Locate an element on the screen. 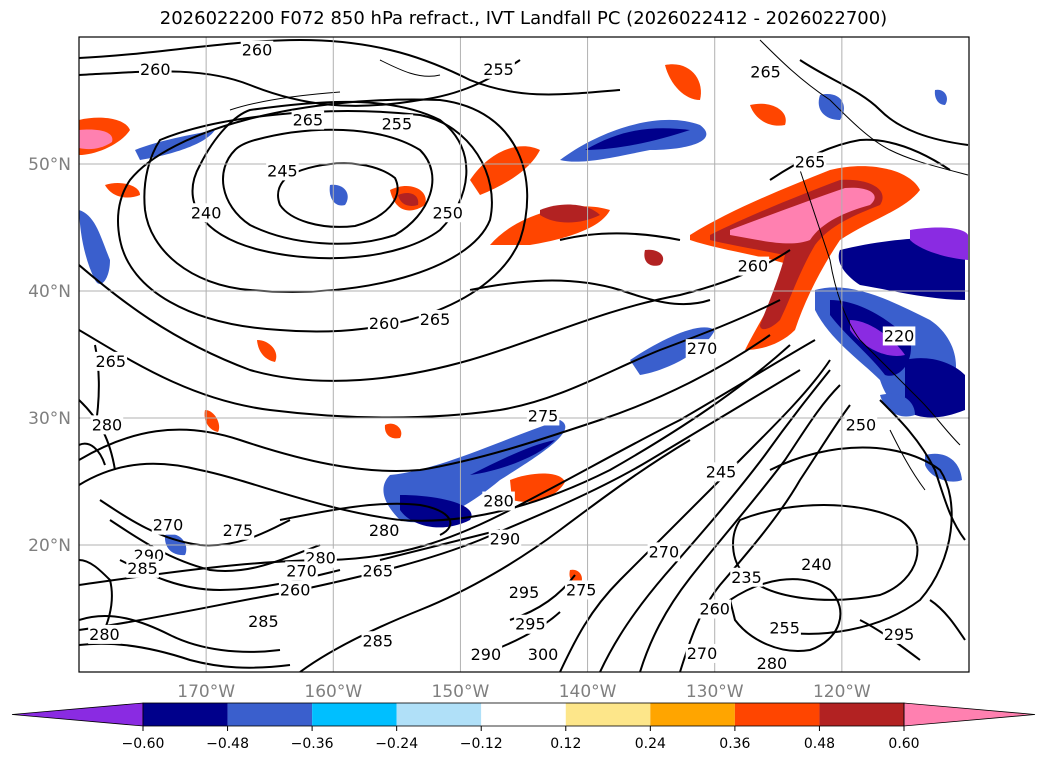 The image size is (1047, 765). colorbar-tick-label: 0.60 is located at coordinates (903, 744).